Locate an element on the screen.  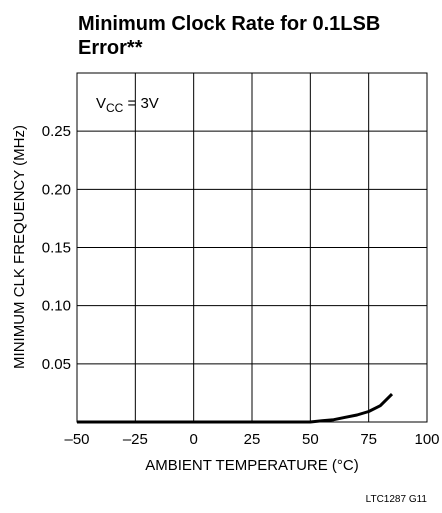
x-axis-label: AMBIENT TEMPERATURE (°C) is located at coordinates (252, 465).